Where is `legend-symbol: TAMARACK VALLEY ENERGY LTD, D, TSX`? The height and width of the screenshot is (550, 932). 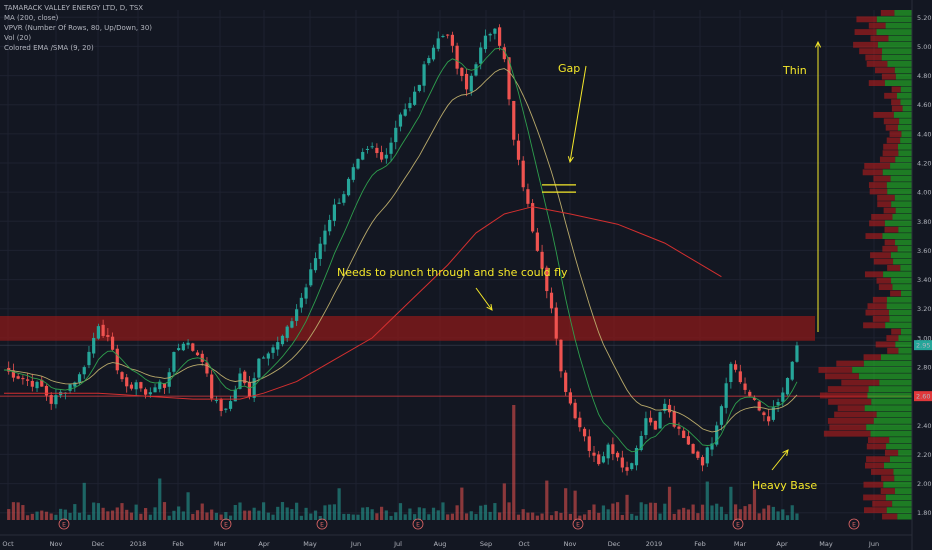 legend-symbol: TAMARACK VALLEY ENERGY LTD, D, TSX is located at coordinates (74, 8).